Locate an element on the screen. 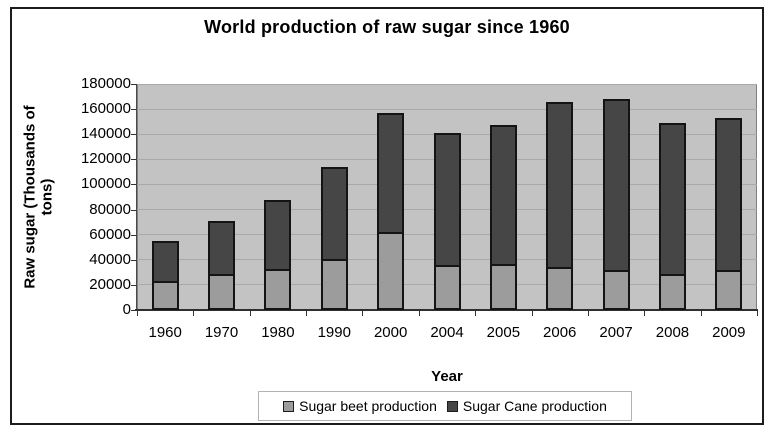  y-tick-label-160000: 160000 is located at coordinates (105, 109).